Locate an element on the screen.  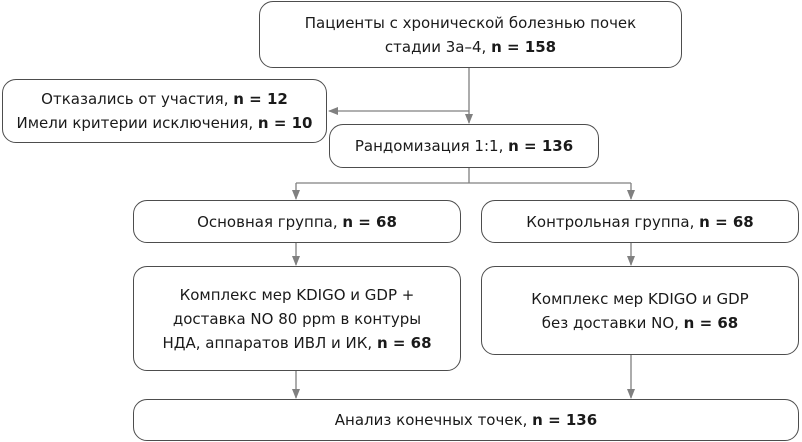
box-line: доставка NO 80 ppm в контуры is located at coordinates (297, 318).